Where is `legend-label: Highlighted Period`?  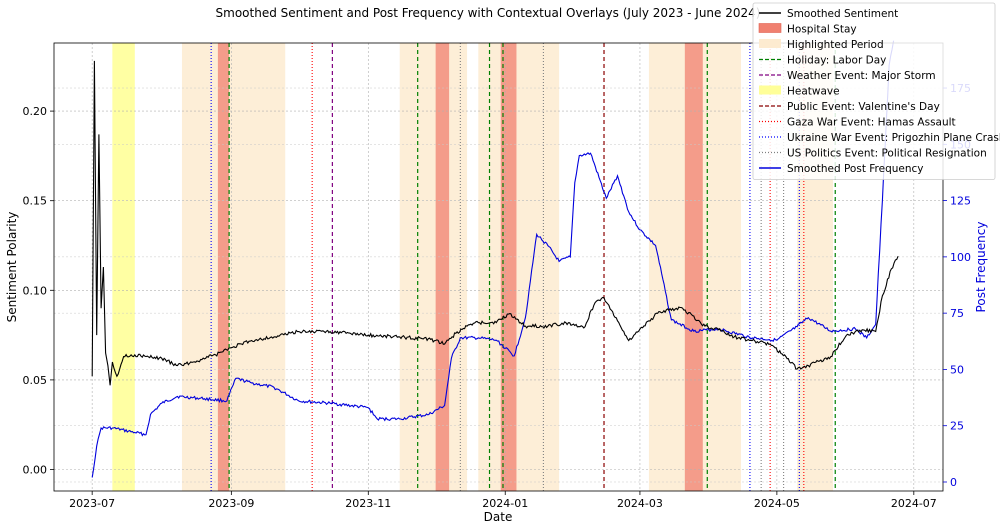
legend-label: Highlighted Period is located at coordinates (835, 45).